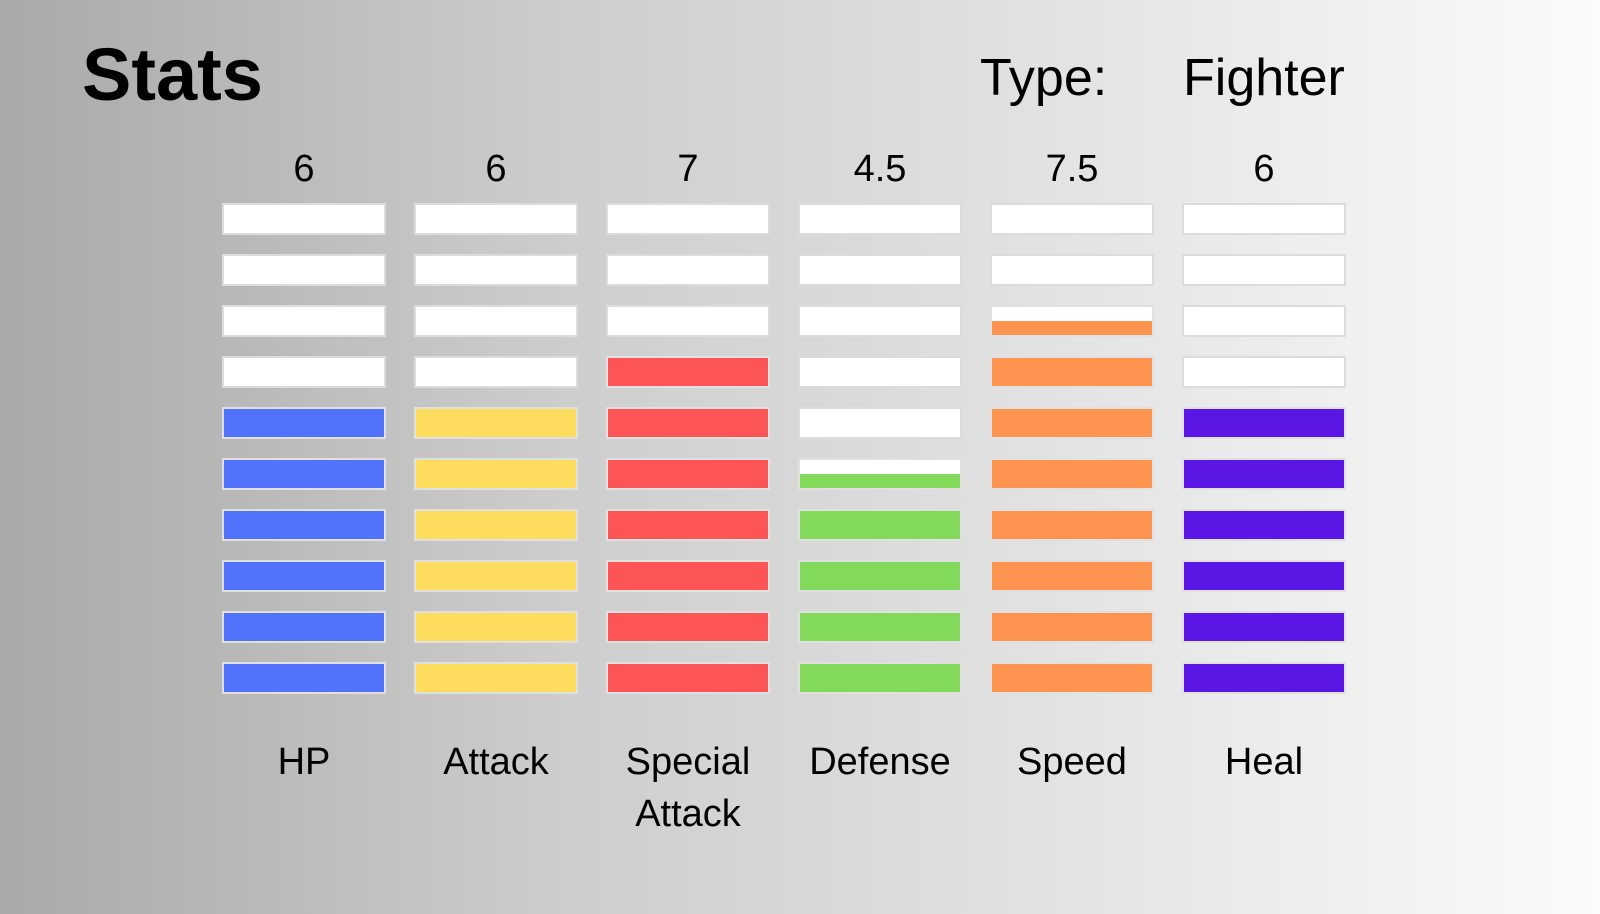 Image resolution: width=1600 pixels, height=914 pixels. I want to click on type-value: Fighter, so click(1264, 78).